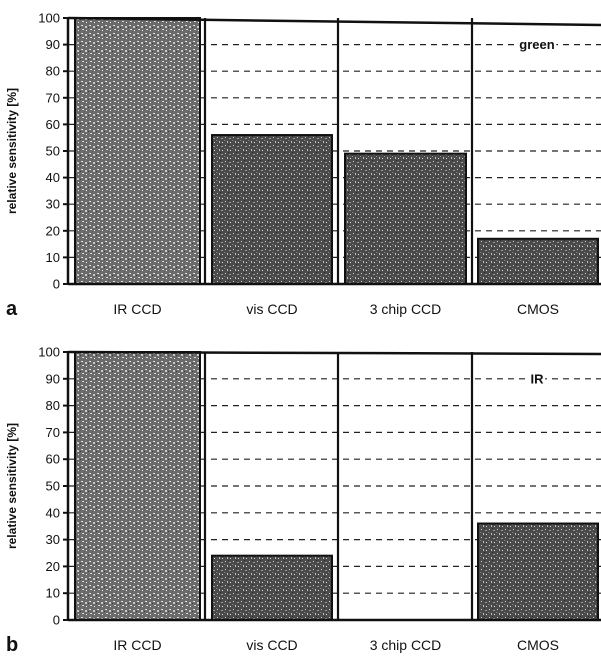 Image resolution: width=601 pixels, height=658 pixels. I want to click on panel-label: a, so click(12, 309).